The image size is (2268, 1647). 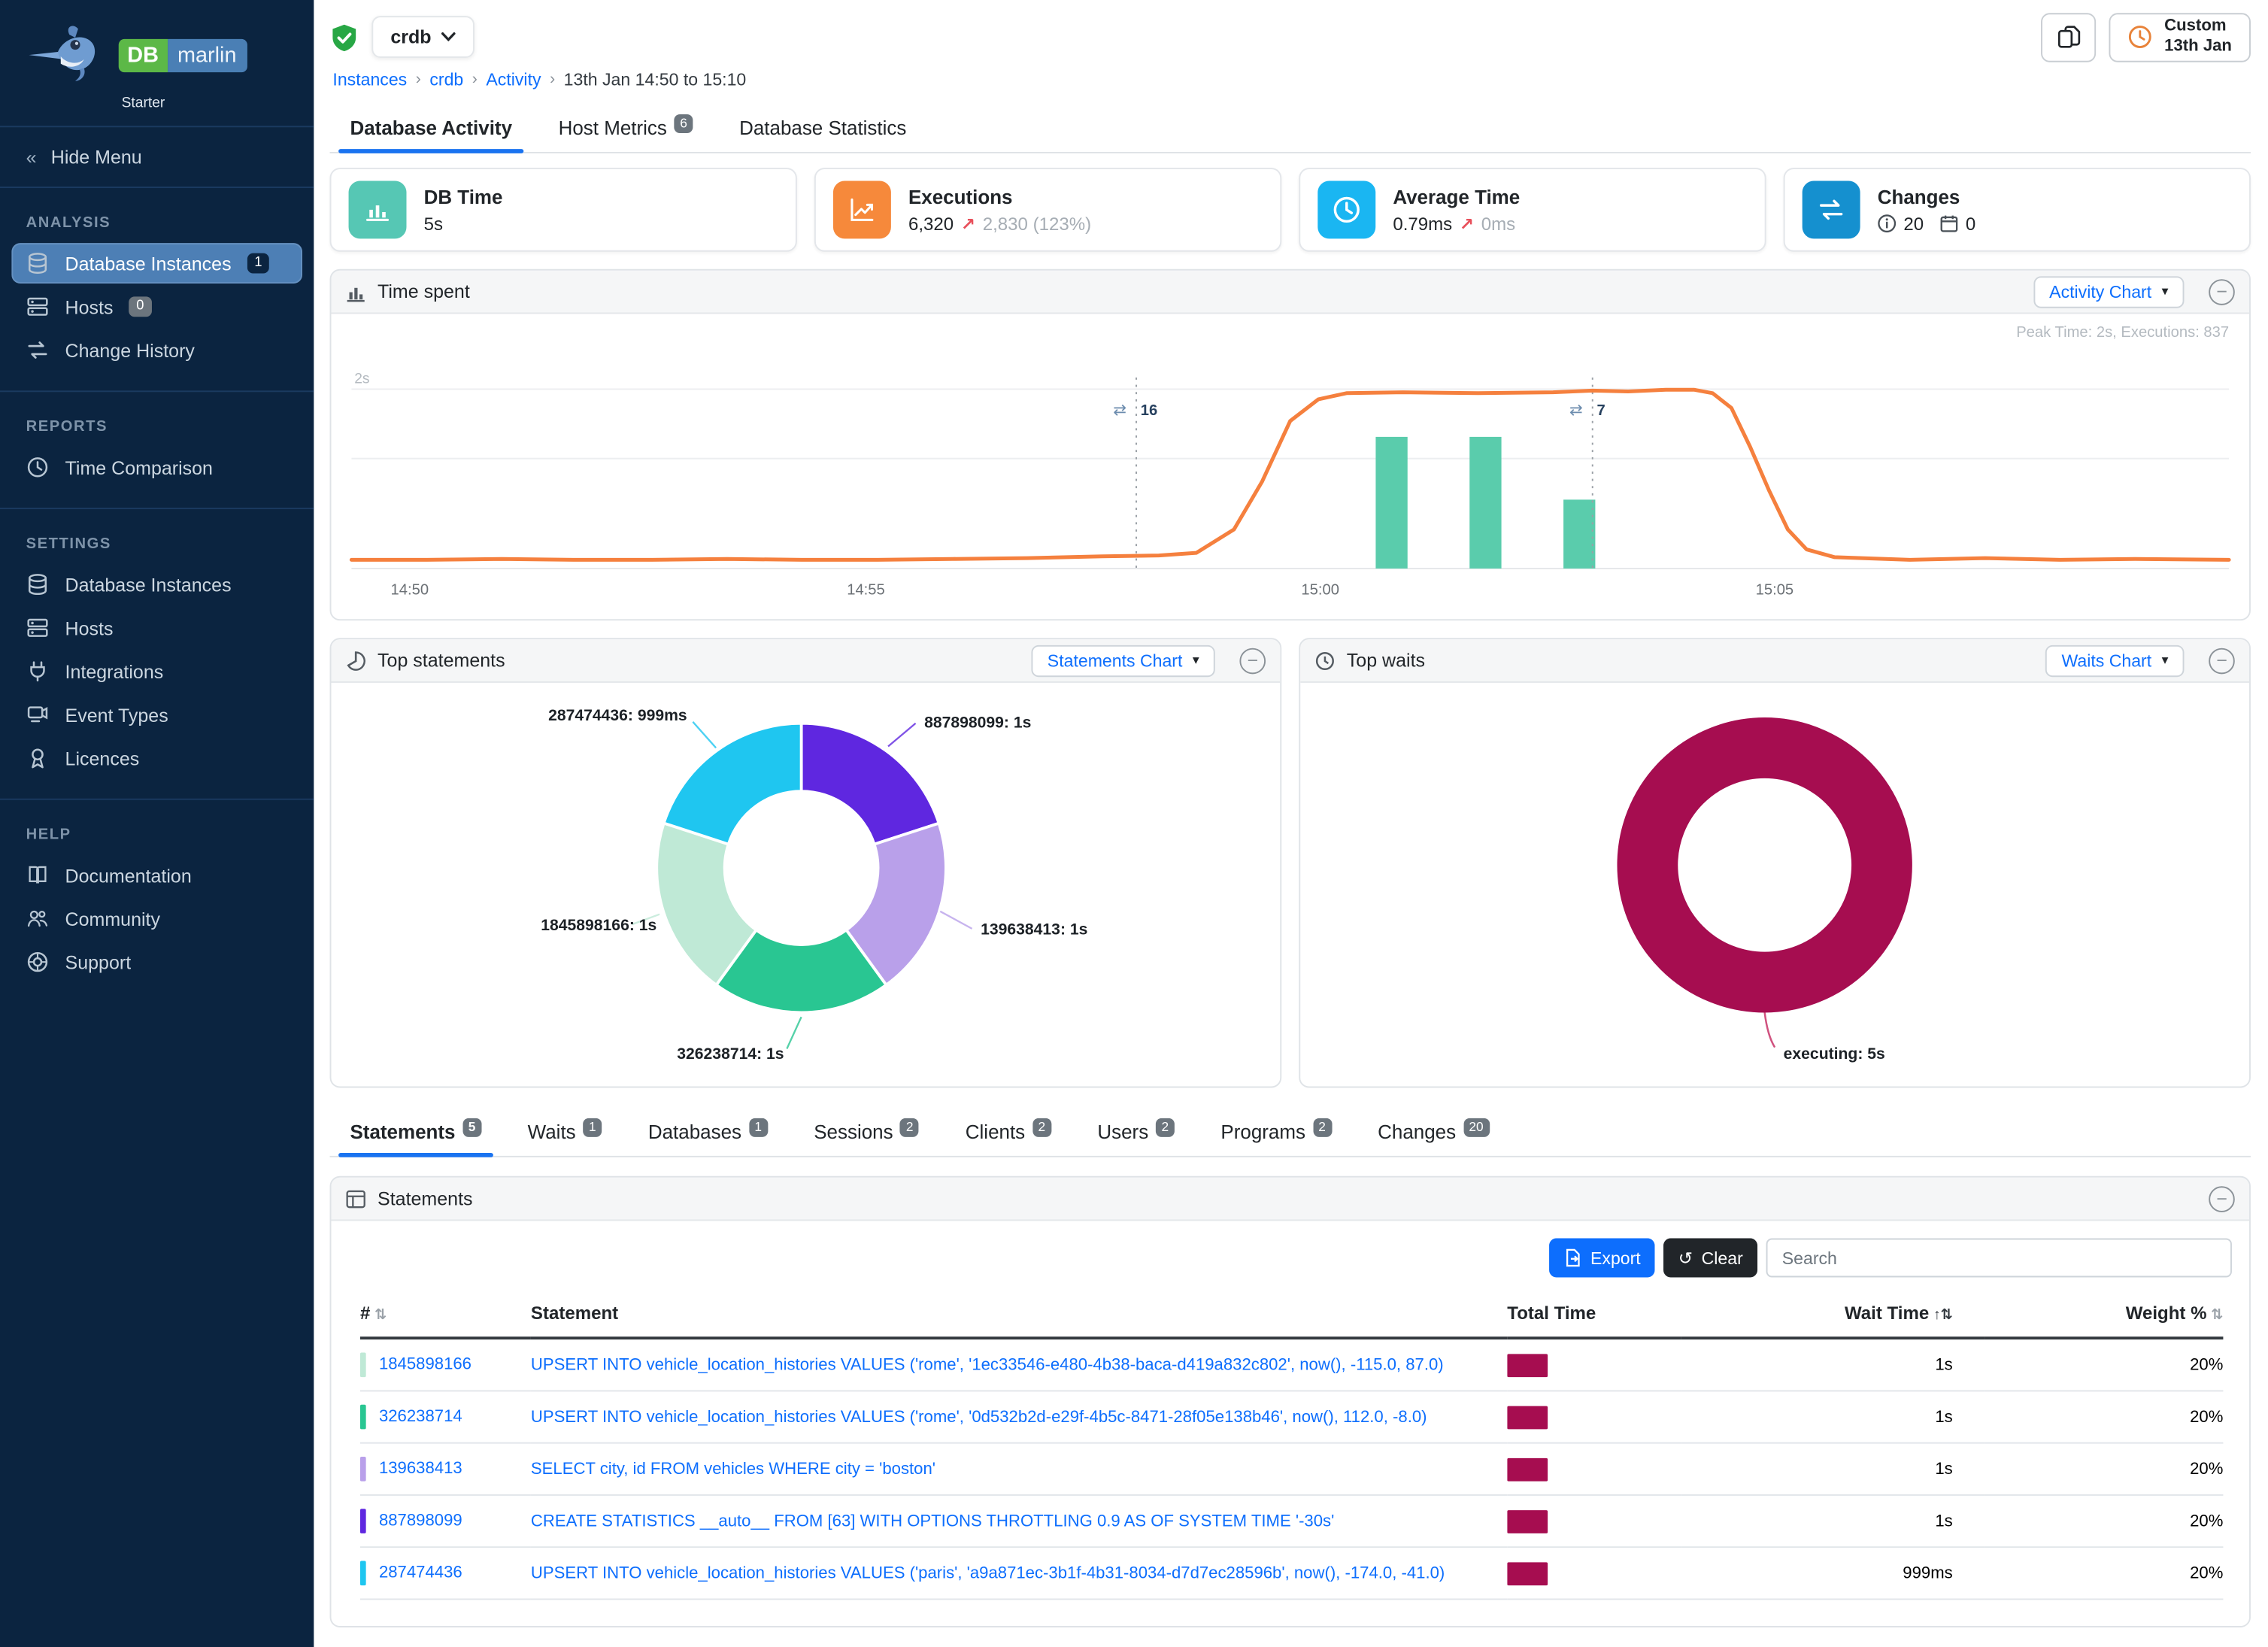 What do you see at coordinates (2104, 1315) in the screenshot?
I see `col-weight: Weight % ⇅` at bounding box center [2104, 1315].